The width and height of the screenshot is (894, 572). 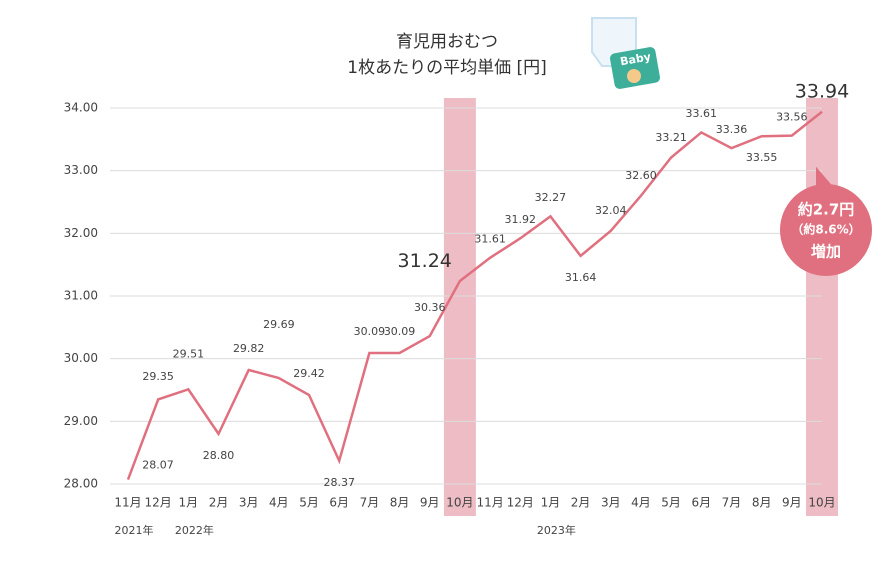 I want to click on chart-title: 1枚あたりの平均単価 [円], so click(x=446, y=68).